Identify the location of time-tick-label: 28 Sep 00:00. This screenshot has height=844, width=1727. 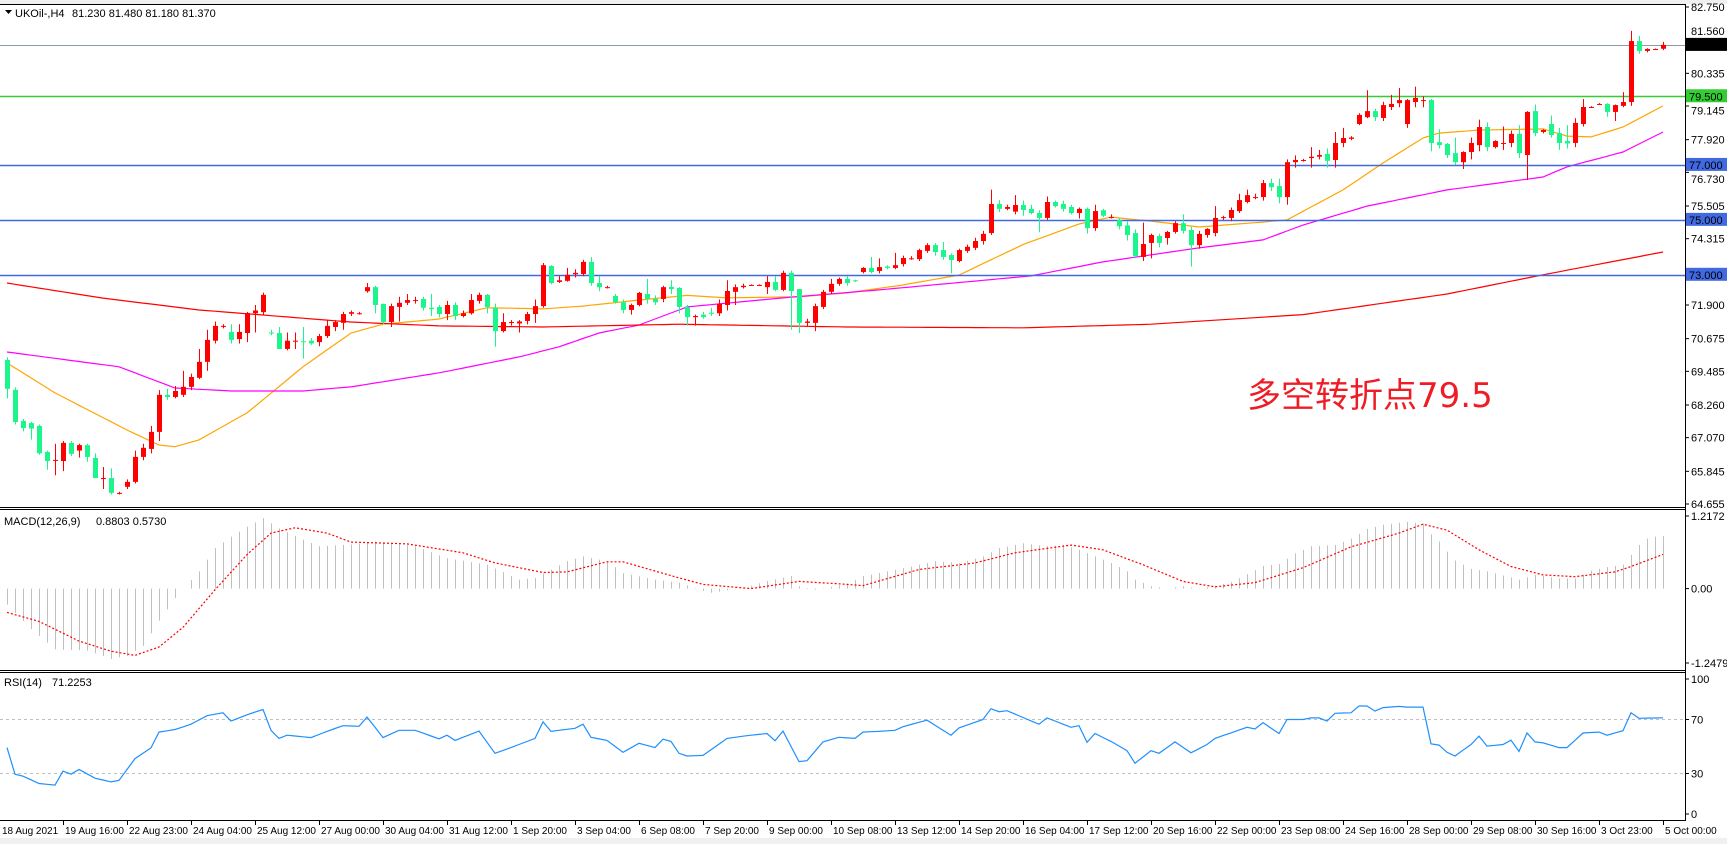
(1439, 831).